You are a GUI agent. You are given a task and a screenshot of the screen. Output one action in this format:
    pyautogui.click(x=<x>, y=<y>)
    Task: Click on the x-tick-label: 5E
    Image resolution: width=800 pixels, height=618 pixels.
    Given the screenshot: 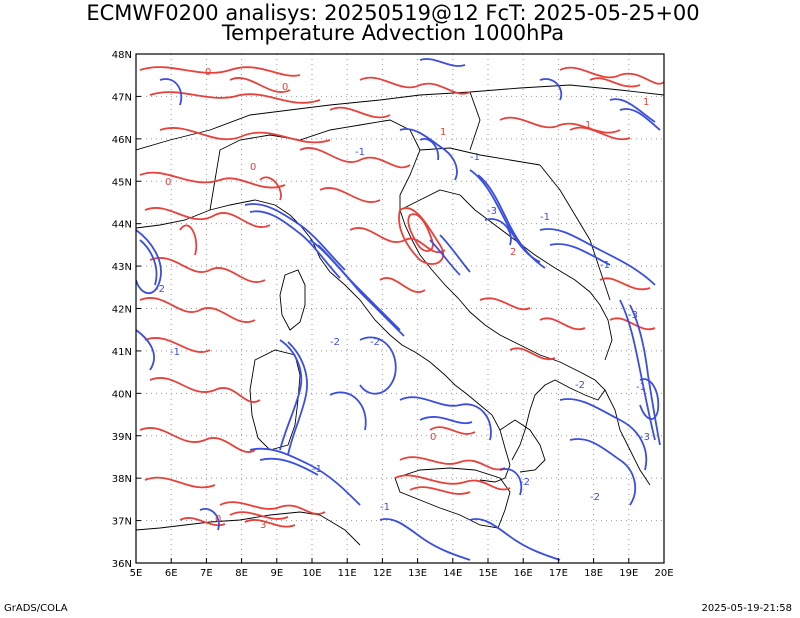 What is the action you would take?
    pyautogui.click(x=136, y=573)
    